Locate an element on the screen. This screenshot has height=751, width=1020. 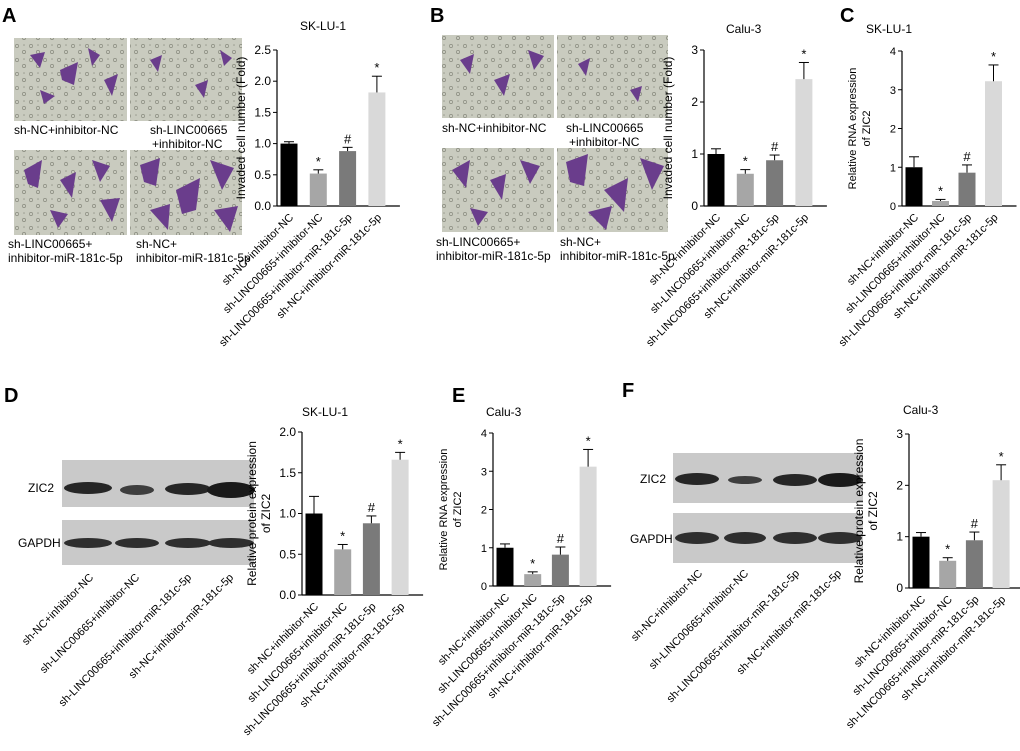
blot-lane-label-d2: sh-LINC00665+inhibitor-NC is located at coordinates (90, 624).